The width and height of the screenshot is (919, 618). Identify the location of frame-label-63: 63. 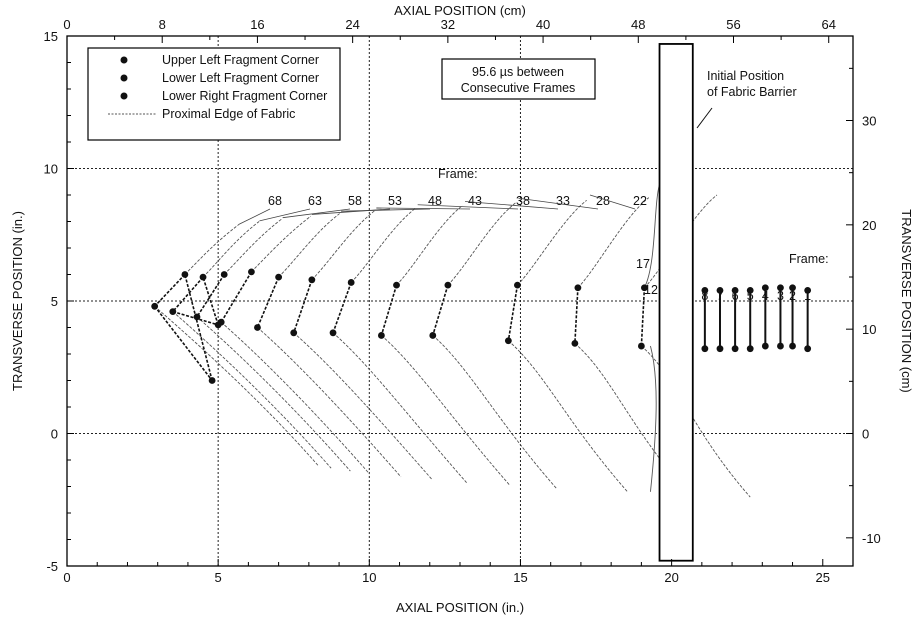
(315, 201).